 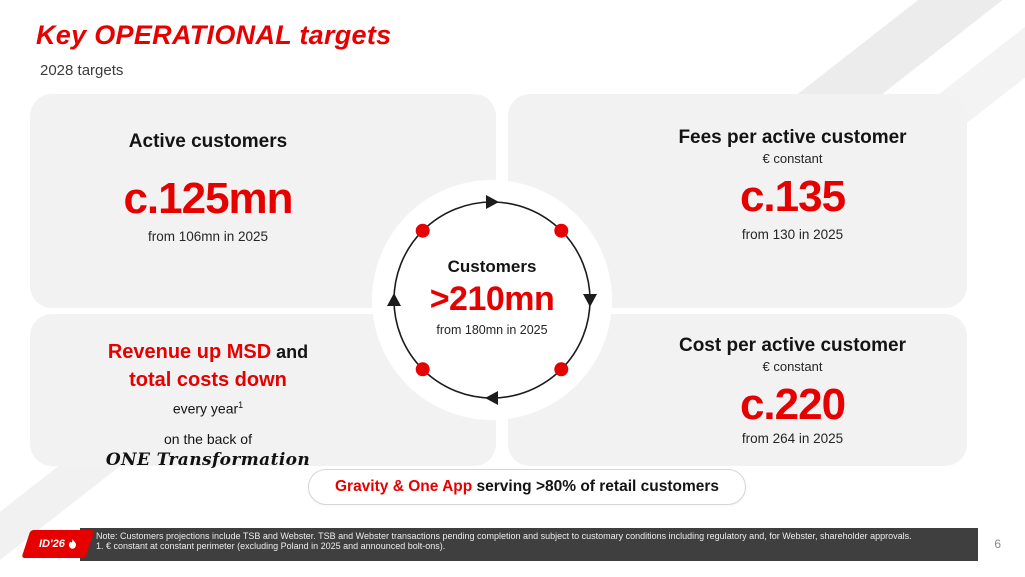 I want to click on metric-value: c.220, so click(x=792, y=404).